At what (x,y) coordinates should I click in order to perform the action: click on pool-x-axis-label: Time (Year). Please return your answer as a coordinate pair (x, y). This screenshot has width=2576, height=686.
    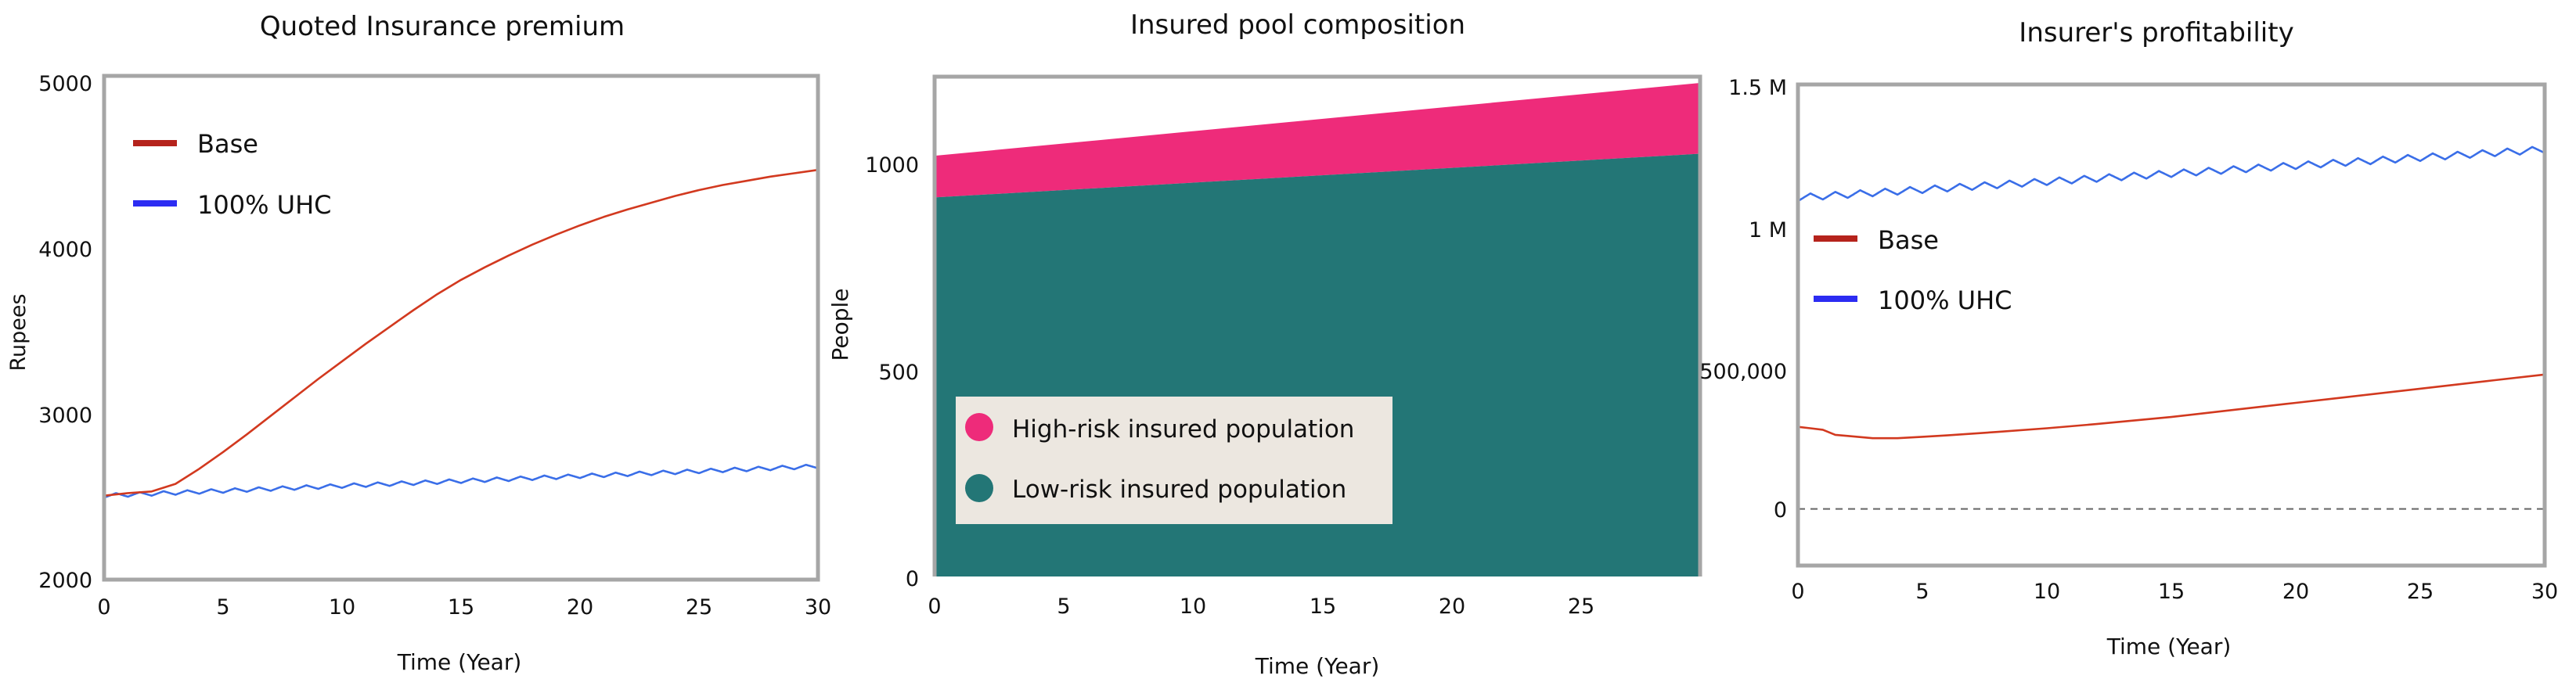
    Looking at the image, I should click on (1317, 666).